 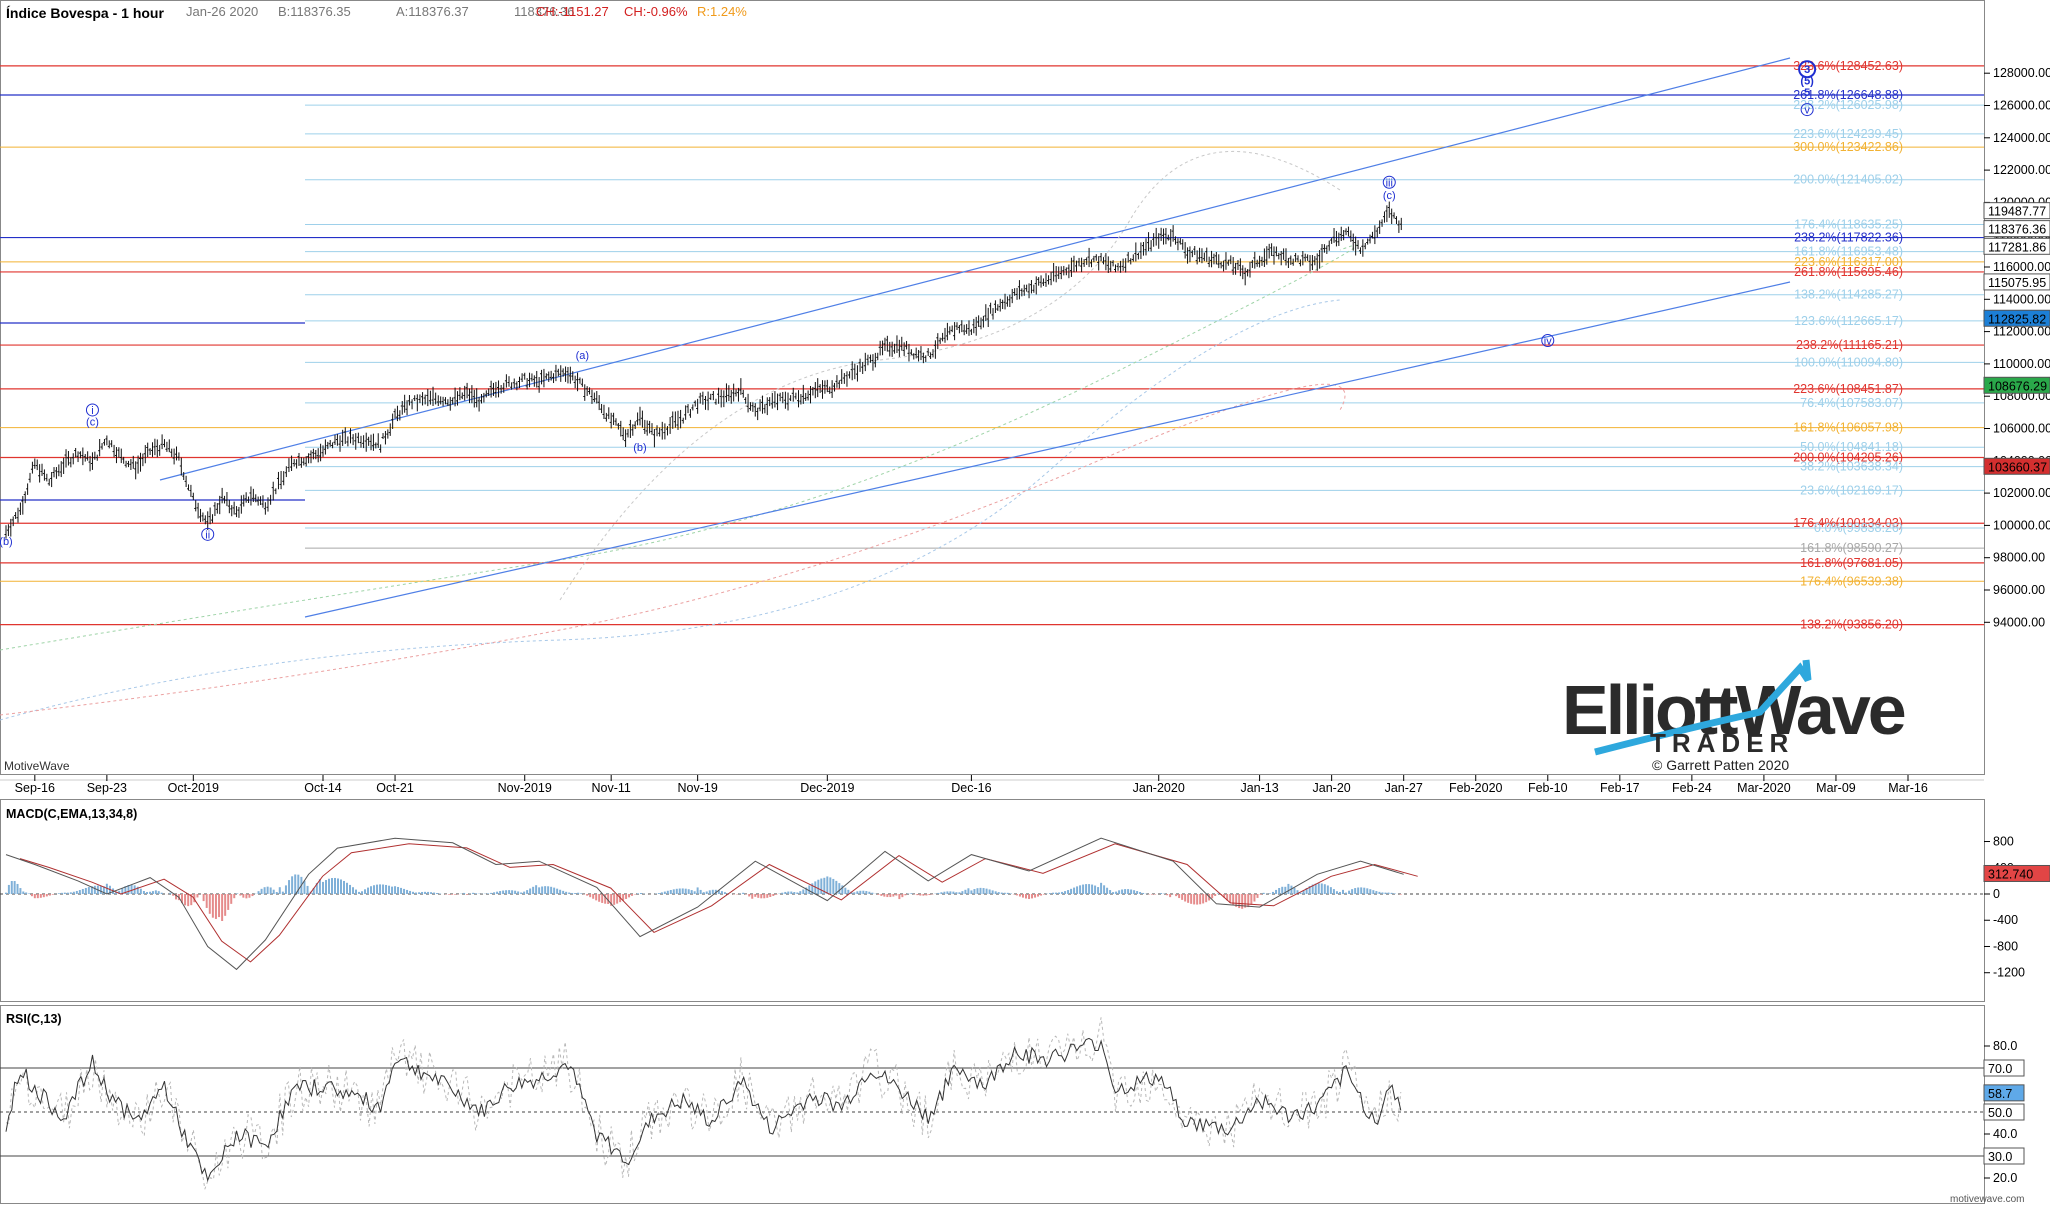 What do you see at coordinates (1807, 93) in the screenshot?
I see `wave-label: 5` at bounding box center [1807, 93].